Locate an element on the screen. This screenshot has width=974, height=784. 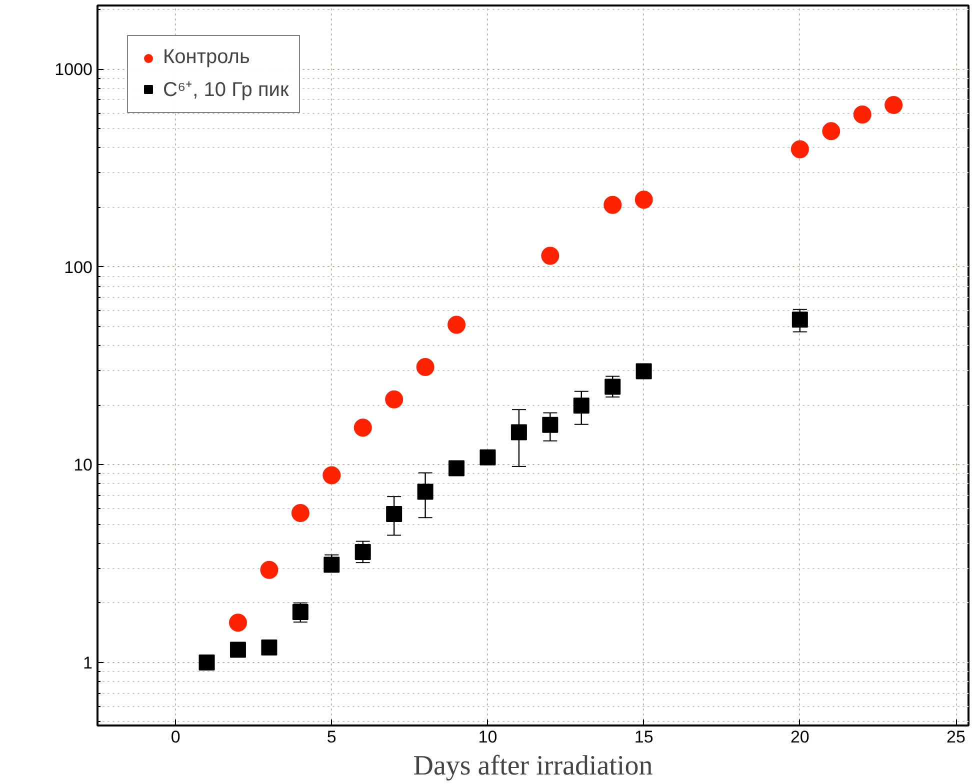
x-tick-label: 15 is located at coordinates (644, 737).